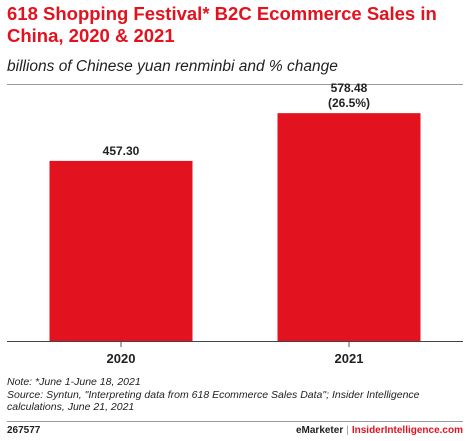  What do you see at coordinates (407, 430) in the screenshot?
I see `brand-insider-intelligence-link: InsiderIntelligence.com` at bounding box center [407, 430].